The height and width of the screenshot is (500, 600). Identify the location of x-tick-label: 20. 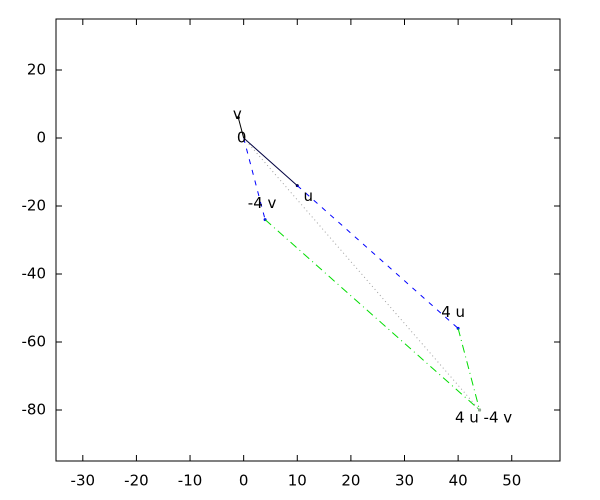
(350, 481).